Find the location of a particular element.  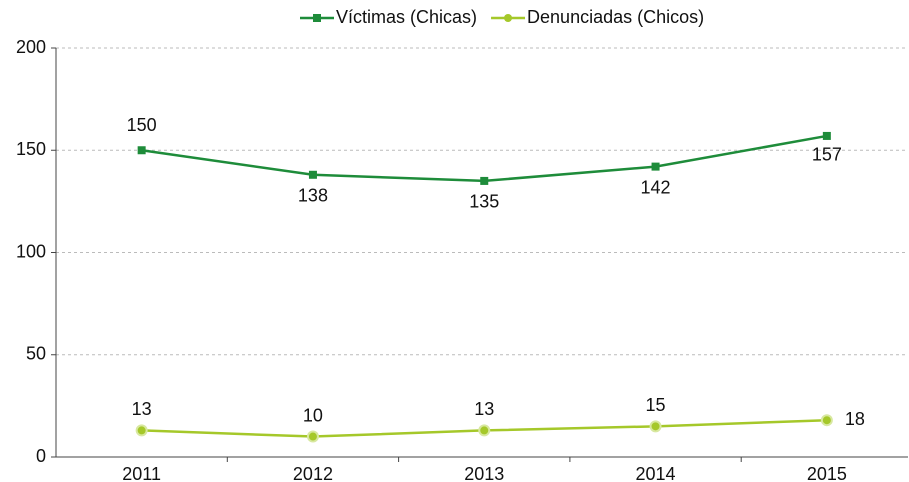

legend-label: Denunciadas (Chicos) is located at coordinates (615, 17).